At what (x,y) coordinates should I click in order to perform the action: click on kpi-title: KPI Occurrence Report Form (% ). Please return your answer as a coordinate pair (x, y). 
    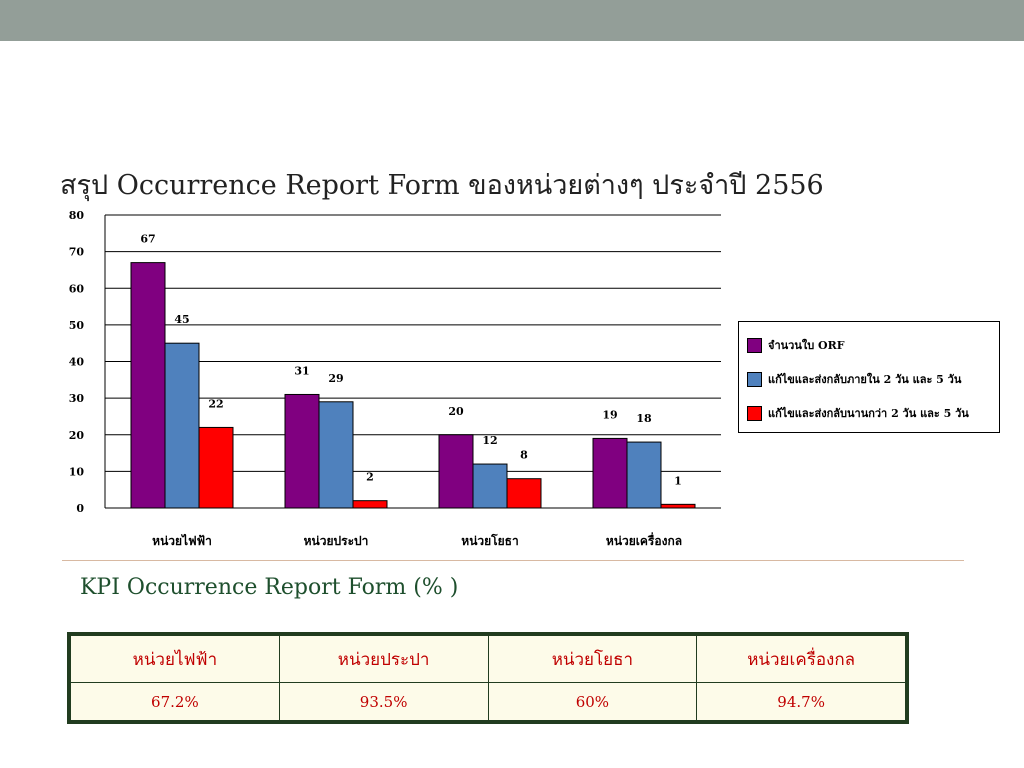
    Looking at the image, I should click on (269, 587).